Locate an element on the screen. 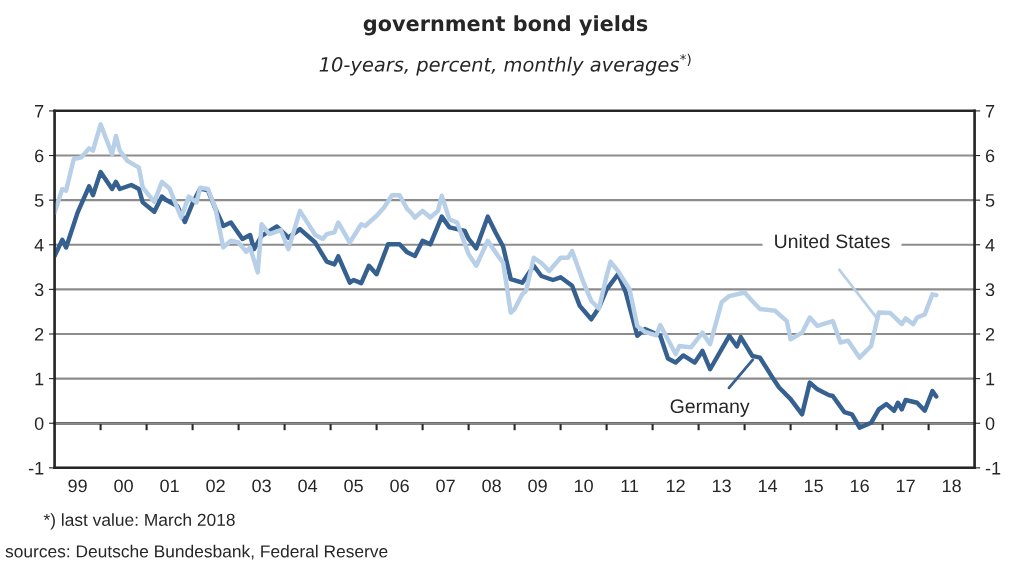 This screenshot has height=563, width=1011. chart-subtitle: 10-years, percent, monthly averages$^{*)}$ is located at coordinates (505, 64).